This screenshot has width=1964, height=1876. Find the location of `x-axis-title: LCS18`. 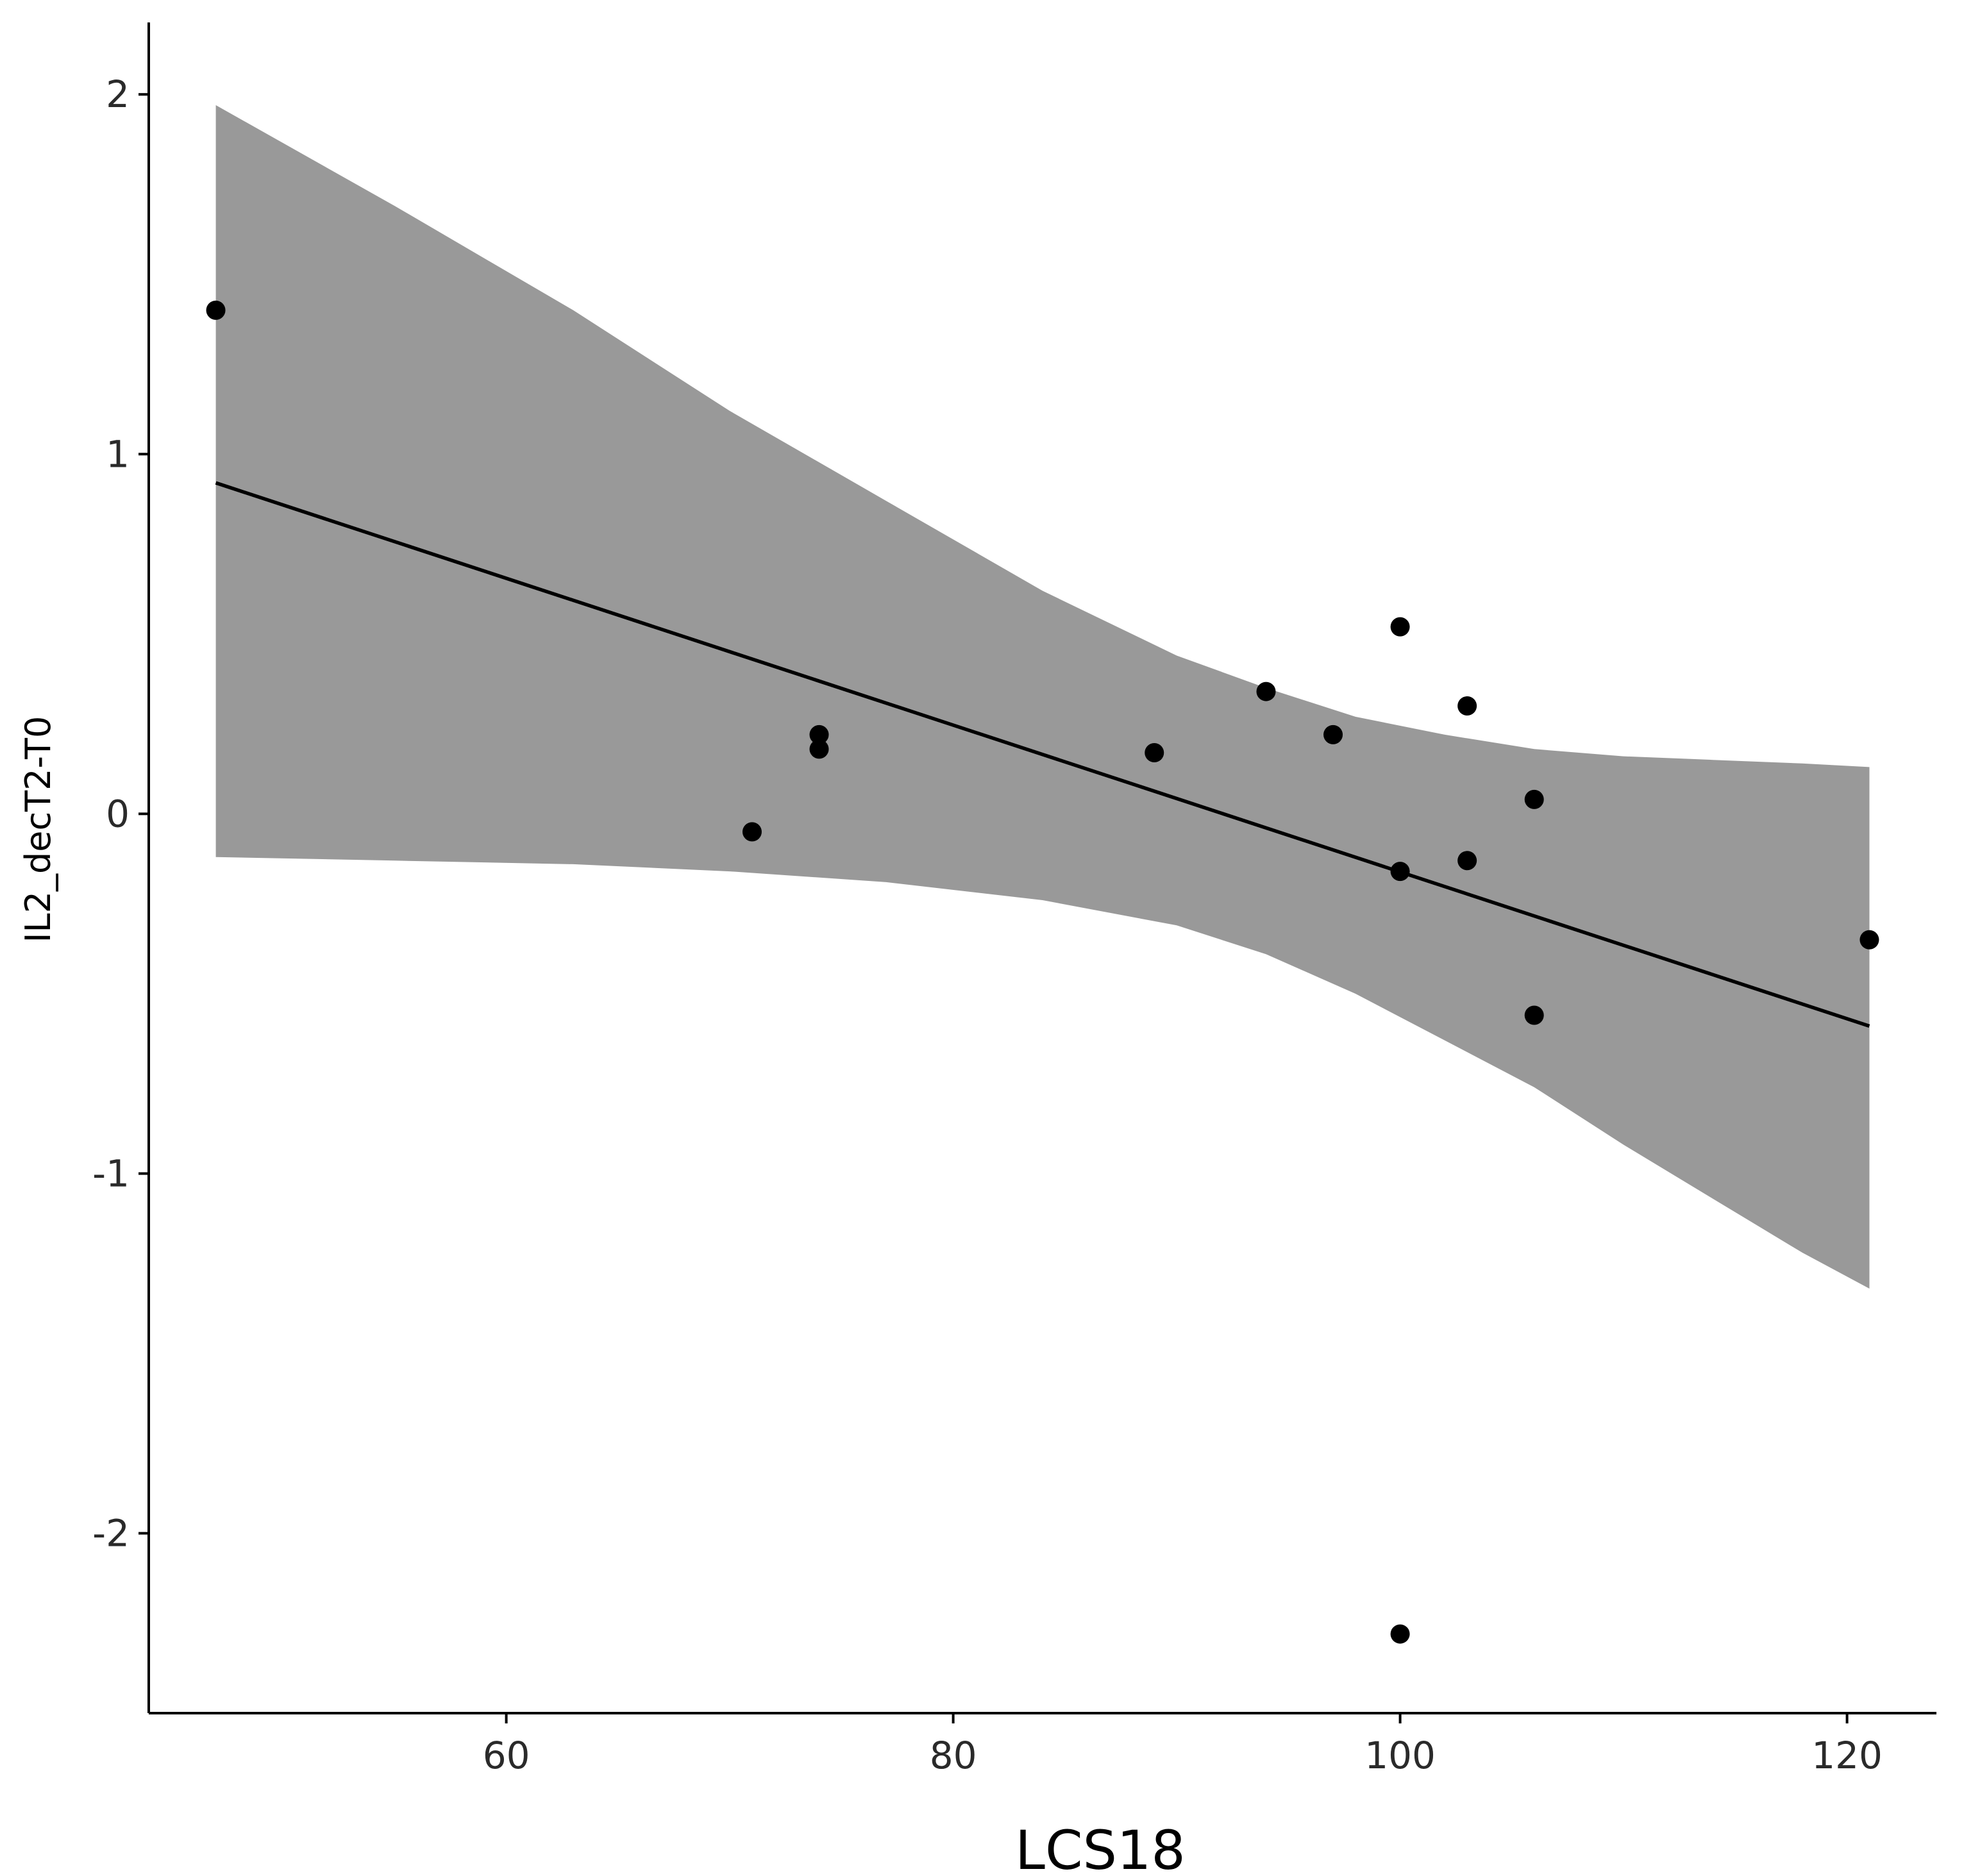

x-axis-title: LCS18 is located at coordinates (1100, 1847).